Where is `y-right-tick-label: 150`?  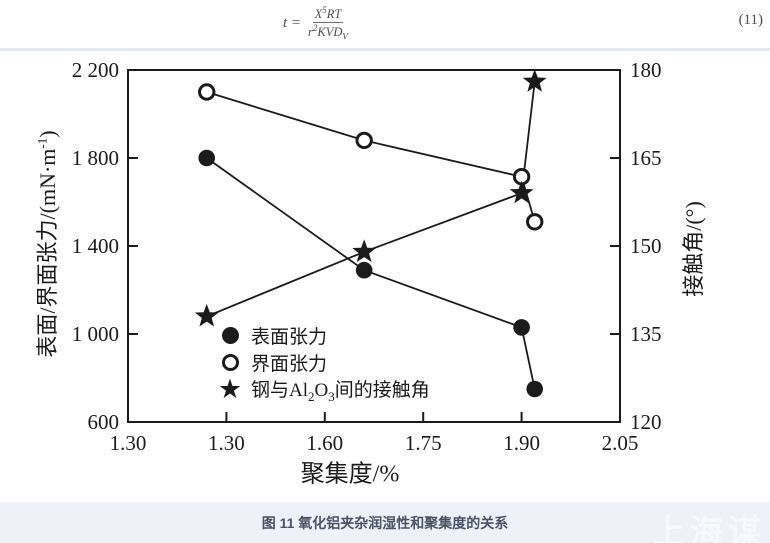 y-right-tick-label: 150 is located at coordinates (646, 246).